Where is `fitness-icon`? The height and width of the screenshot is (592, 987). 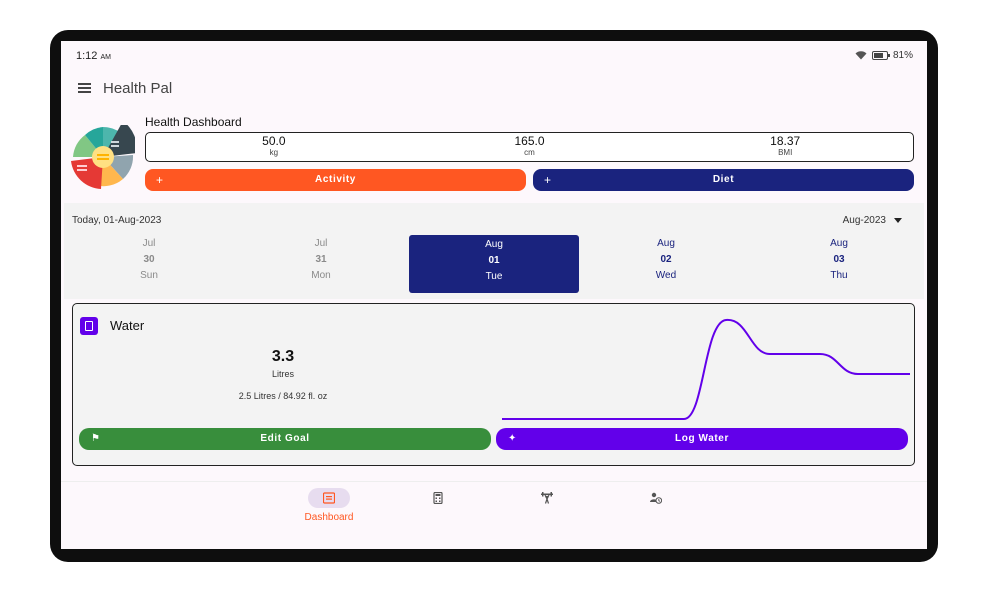
fitness-icon is located at coordinates (547, 498).